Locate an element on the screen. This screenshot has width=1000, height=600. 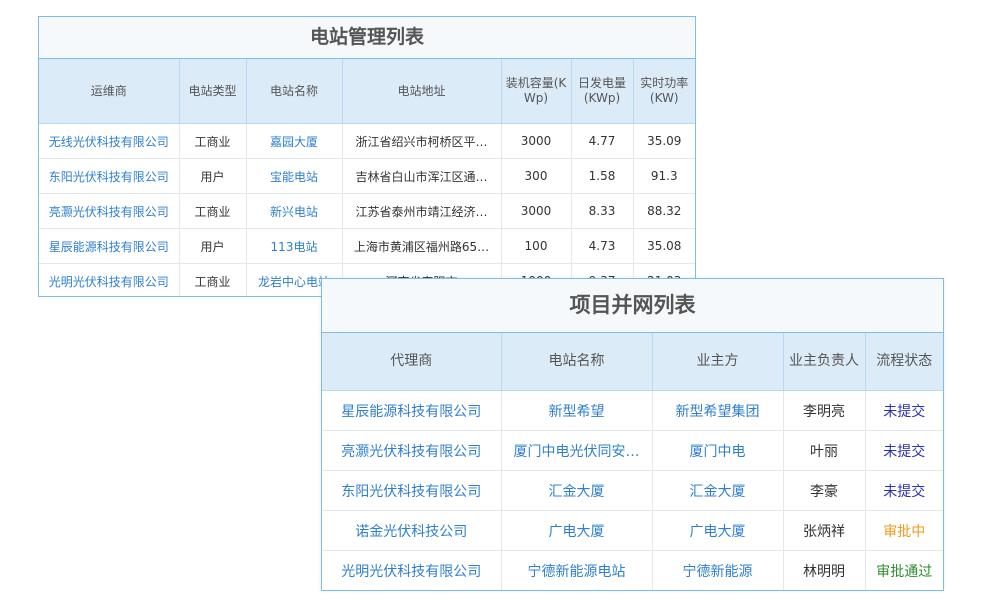
link-cell: 无线光伏科技有限公司 is located at coordinates (109, 141).